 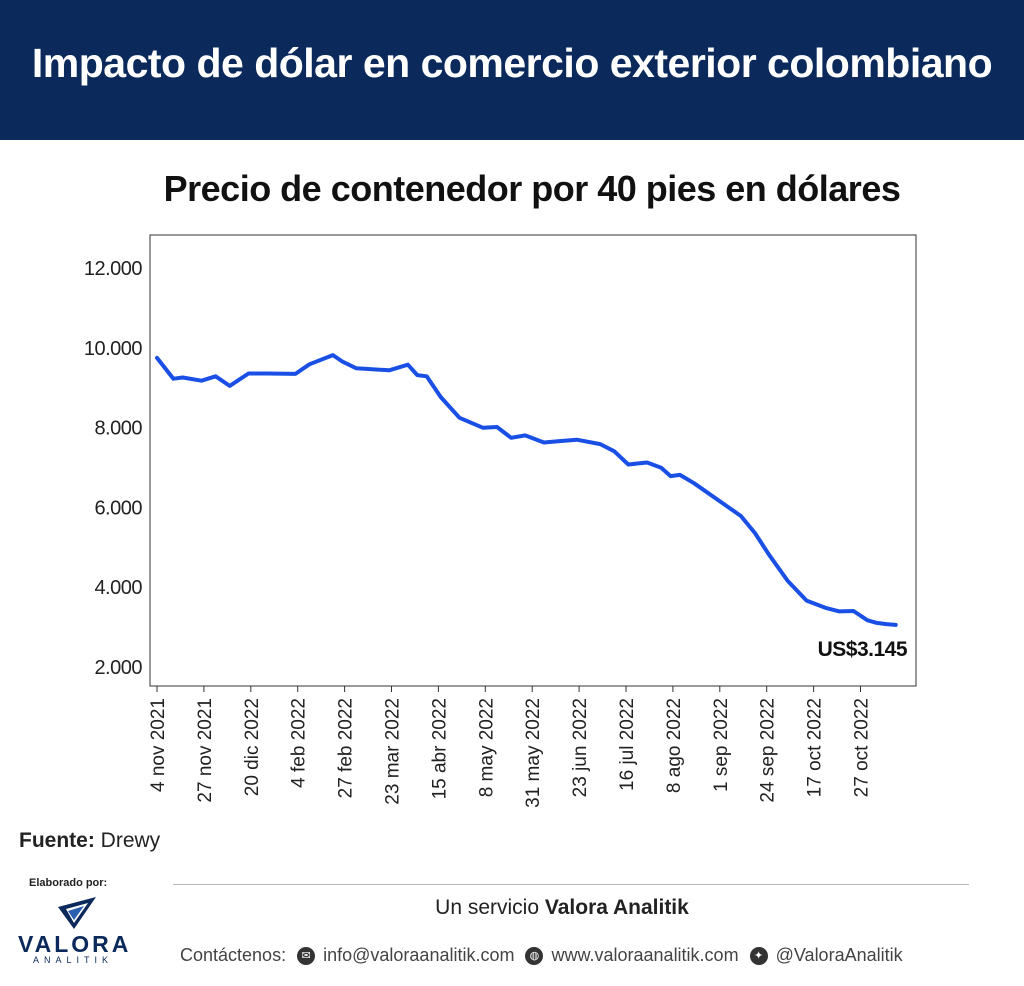 I want to click on x-tick-label: 27 feb 2022, so click(x=346, y=748).